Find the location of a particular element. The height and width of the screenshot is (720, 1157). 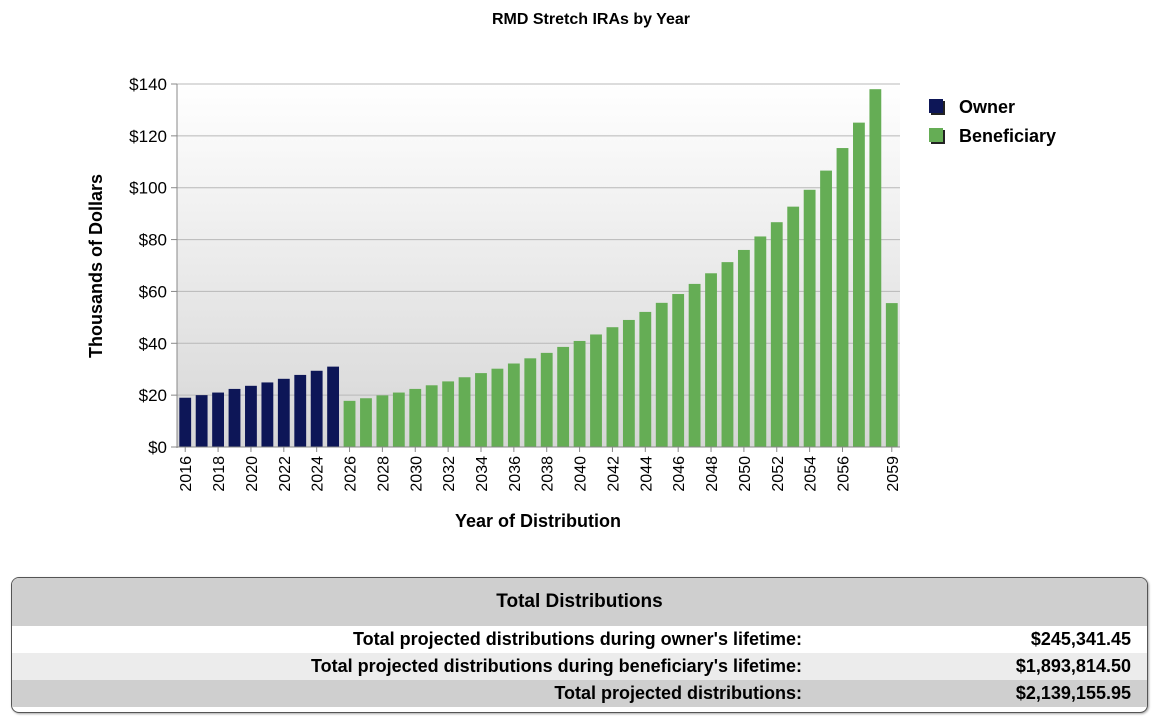

bar-owner-2025 is located at coordinates (333, 406).